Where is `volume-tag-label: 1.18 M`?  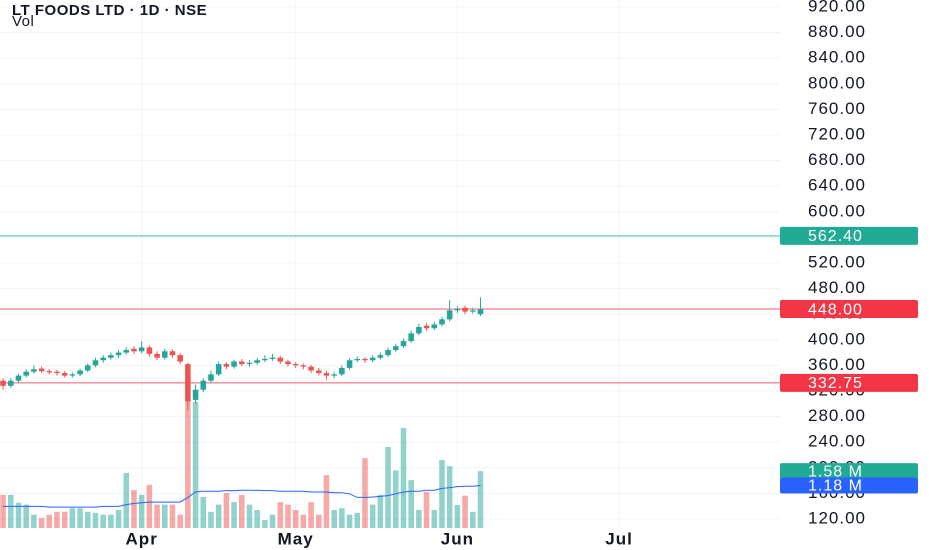
volume-tag-label: 1.18 M is located at coordinates (835, 486).